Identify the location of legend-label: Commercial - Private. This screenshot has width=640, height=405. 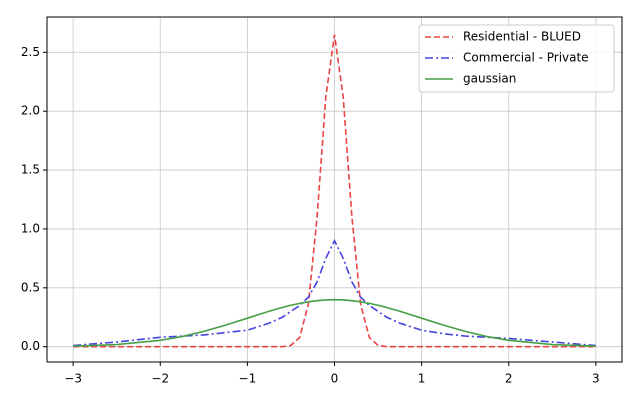
(526, 58).